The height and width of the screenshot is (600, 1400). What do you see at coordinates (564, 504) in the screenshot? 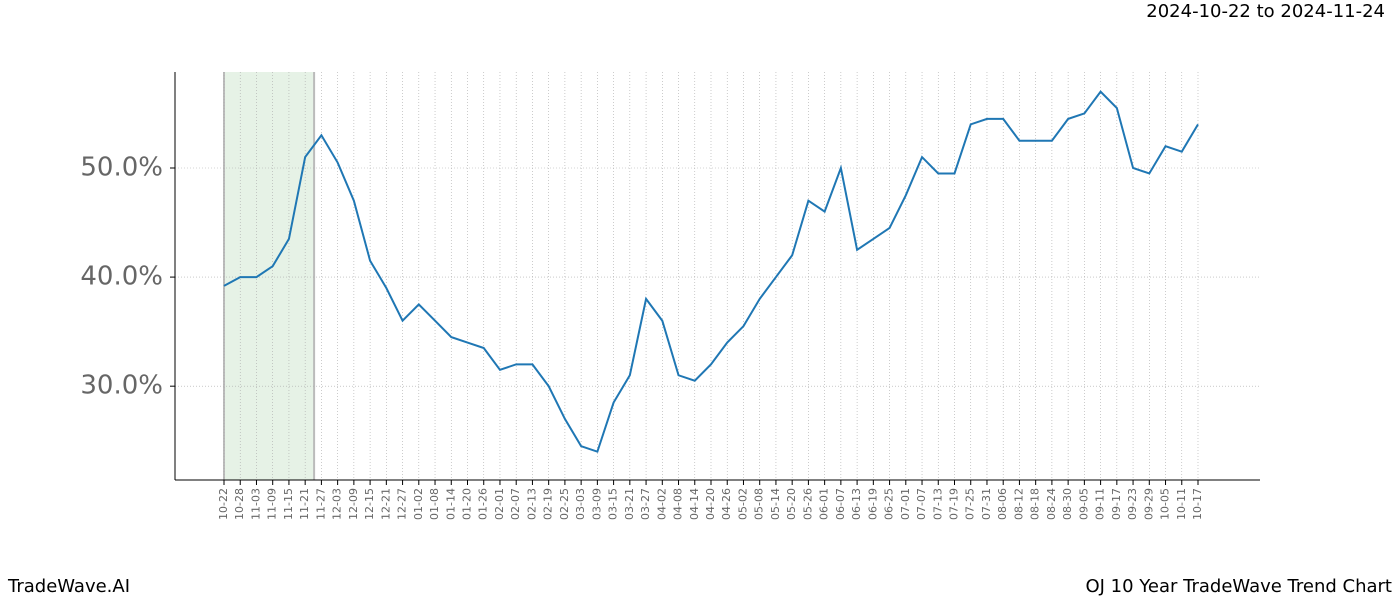
I see `x-tick-label: 02-25` at bounding box center [564, 504].